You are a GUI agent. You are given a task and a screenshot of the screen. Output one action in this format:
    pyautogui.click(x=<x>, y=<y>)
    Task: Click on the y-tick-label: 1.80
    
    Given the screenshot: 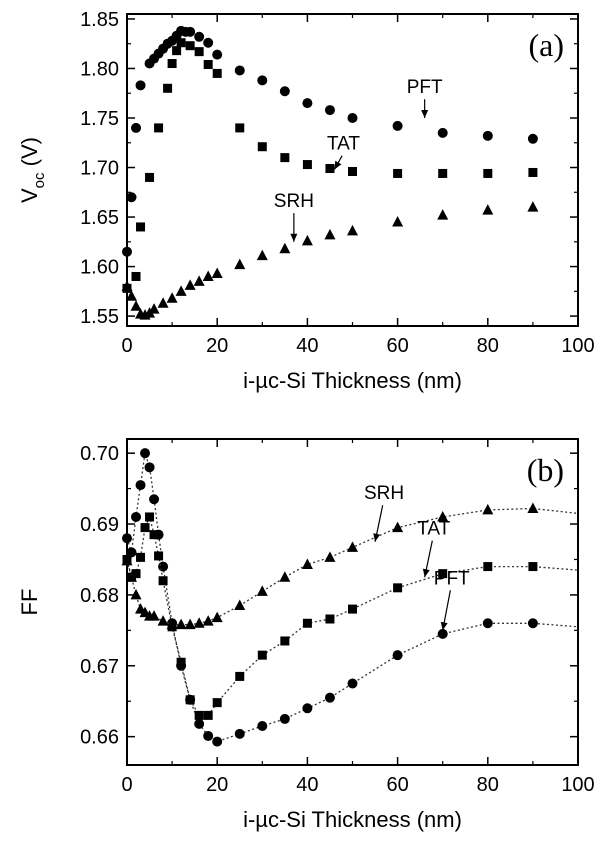 What is the action you would take?
    pyautogui.click(x=99, y=69)
    